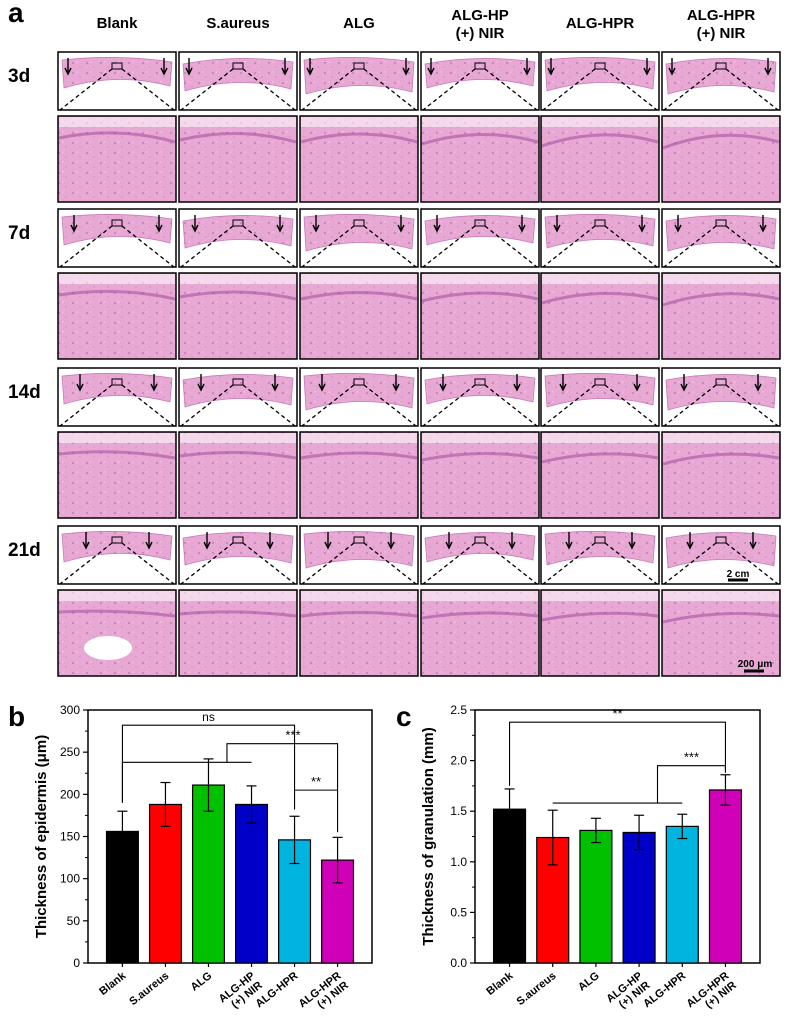  I want to click on group-header-0: Blank, so click(118, 23).